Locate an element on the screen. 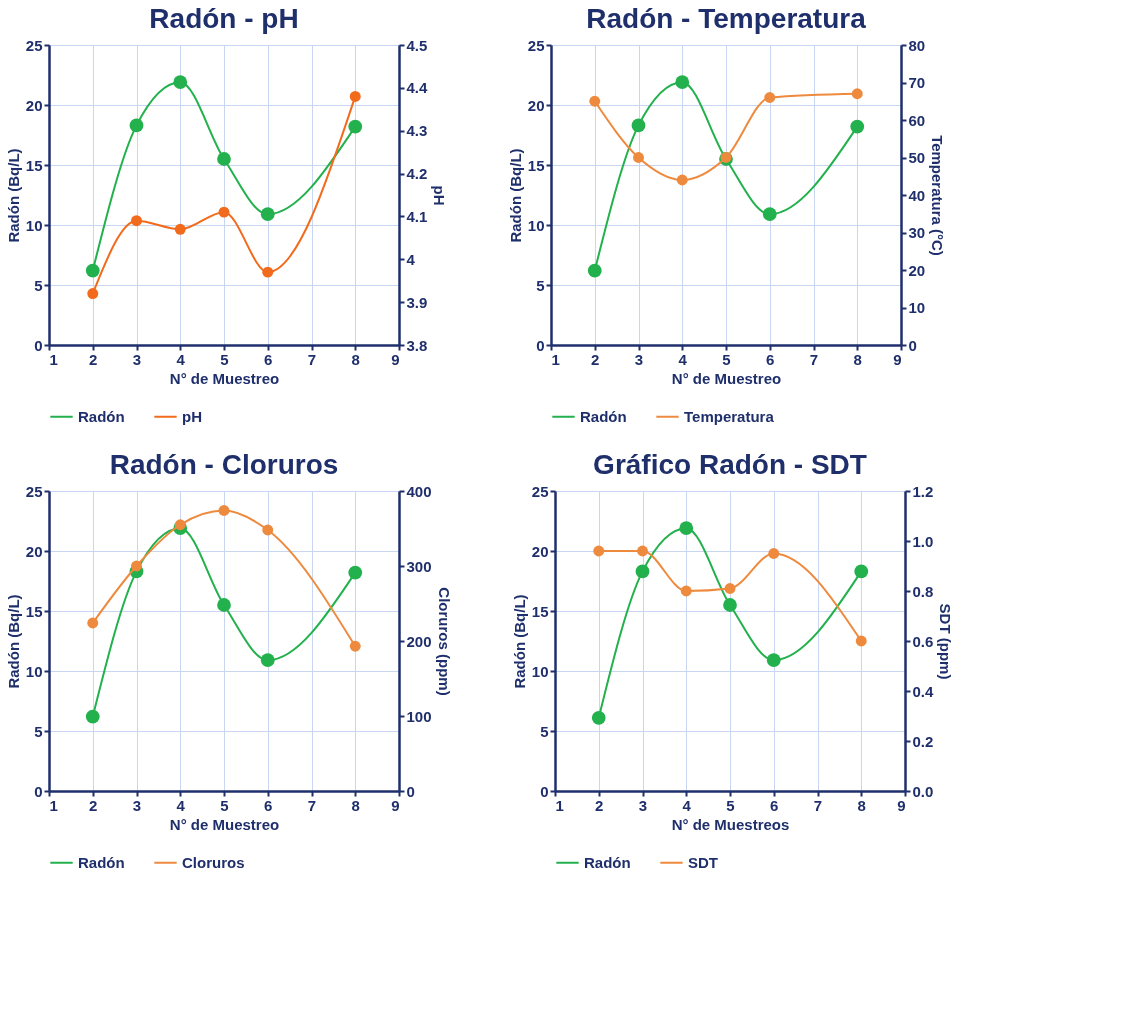 This screenshot has height=1021, width=1130. y2-tick-label: 1.2 is located at coordinates (923, 491).